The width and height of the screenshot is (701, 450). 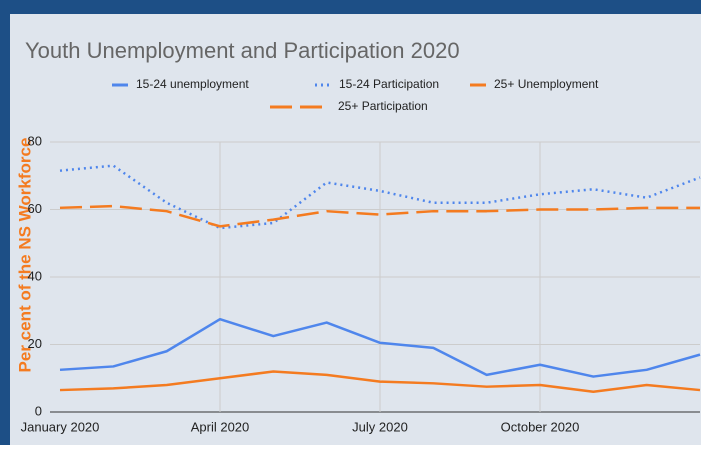 I want to click on x-tick-label: October 2020, so click(x=540, y=426).